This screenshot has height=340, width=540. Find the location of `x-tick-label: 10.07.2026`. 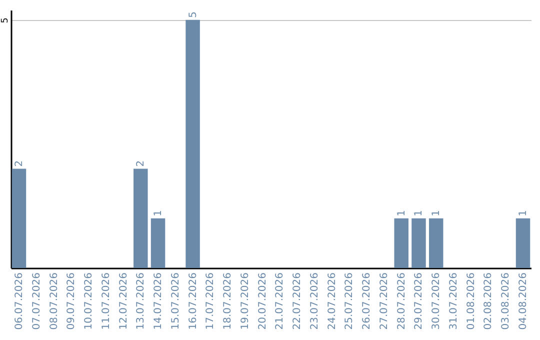

x-tick-label: 10.07.2026 is located at coordinates (89, 301).